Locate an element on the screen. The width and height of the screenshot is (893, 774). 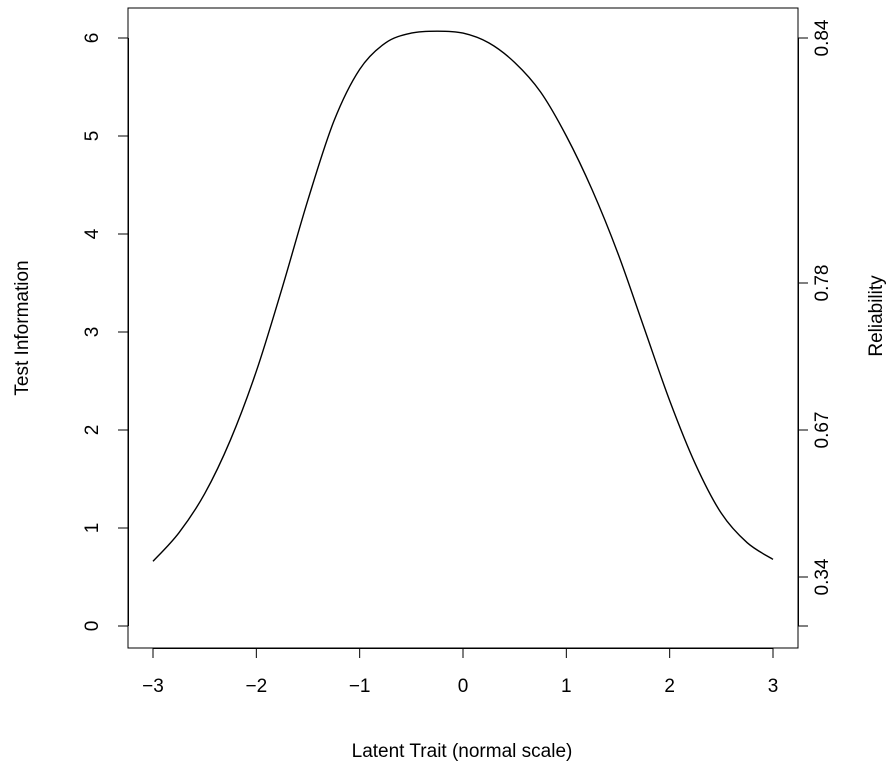
x-tick-label: 3 is located at coordinates (773, 686).